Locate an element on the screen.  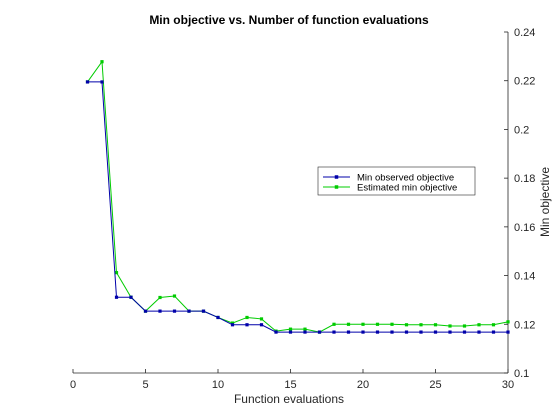
legend-box is located at coordinates (396, 181).